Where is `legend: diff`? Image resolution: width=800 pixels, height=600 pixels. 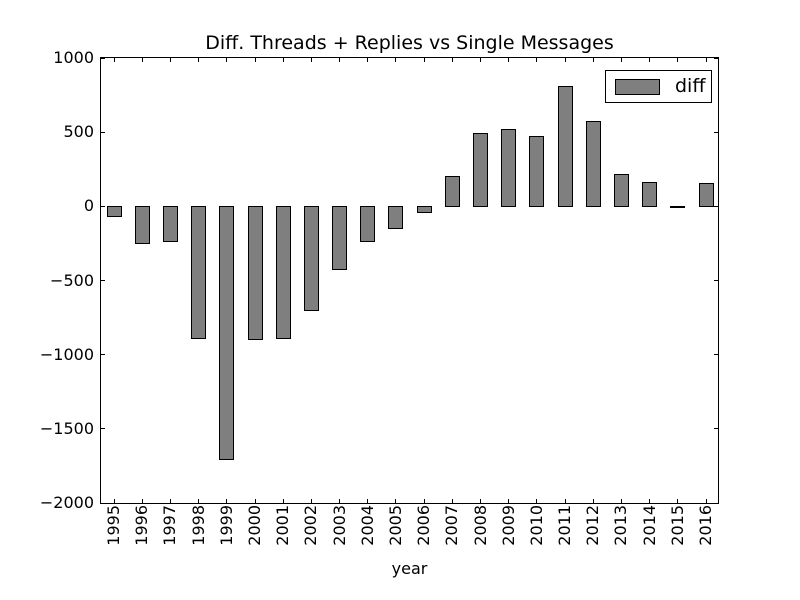 legend: diff is located at coordinates (658, 86).